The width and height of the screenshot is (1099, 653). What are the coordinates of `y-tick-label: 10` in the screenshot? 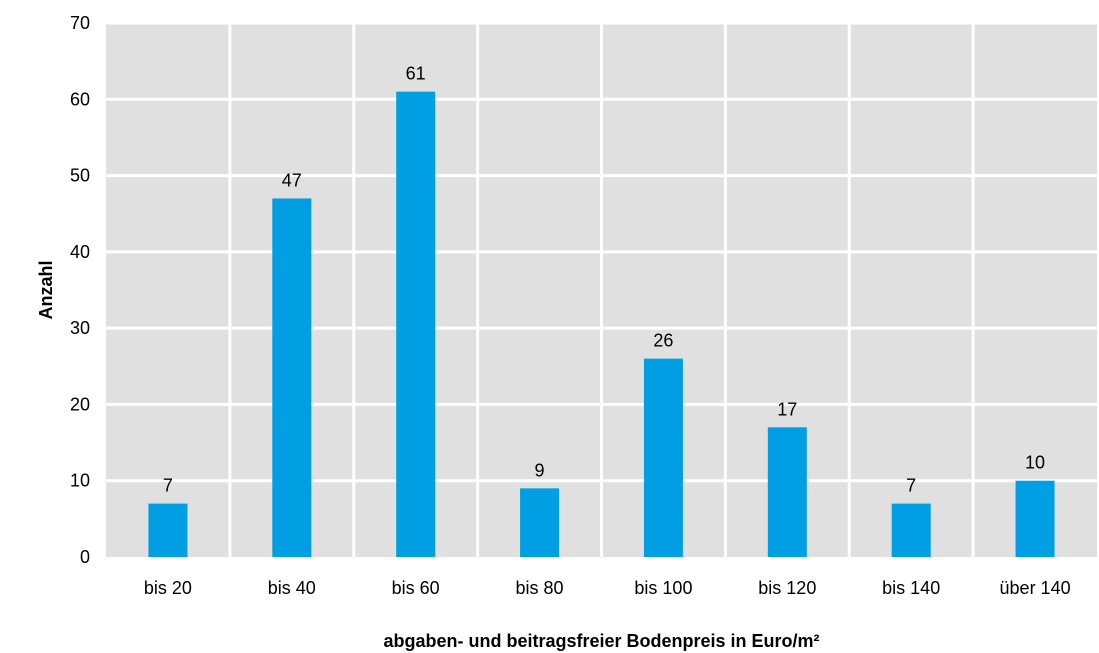 It's located at (80, 481).